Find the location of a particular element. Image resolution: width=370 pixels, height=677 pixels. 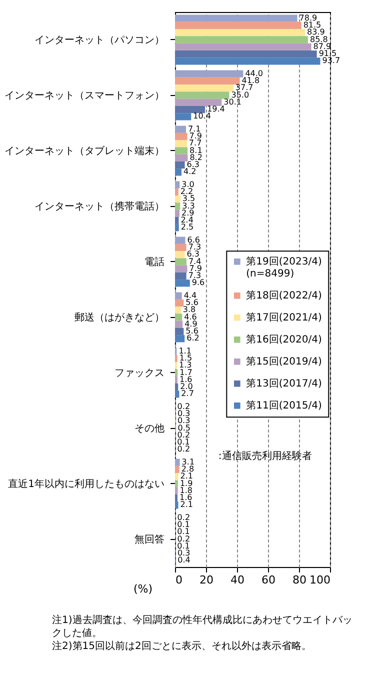

data-label: 81.5 is located at coordinates (312, 25).